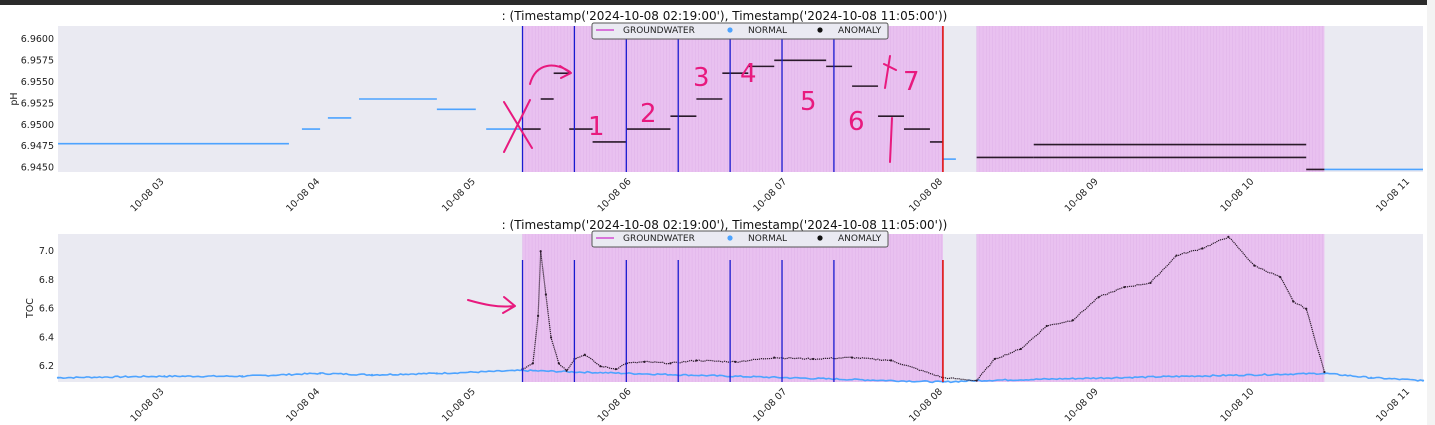 The width and height of the screenshot is (1435, 425). I want to click on toc-legend-groundwater: GROUNDWATER, so click(659, 239).